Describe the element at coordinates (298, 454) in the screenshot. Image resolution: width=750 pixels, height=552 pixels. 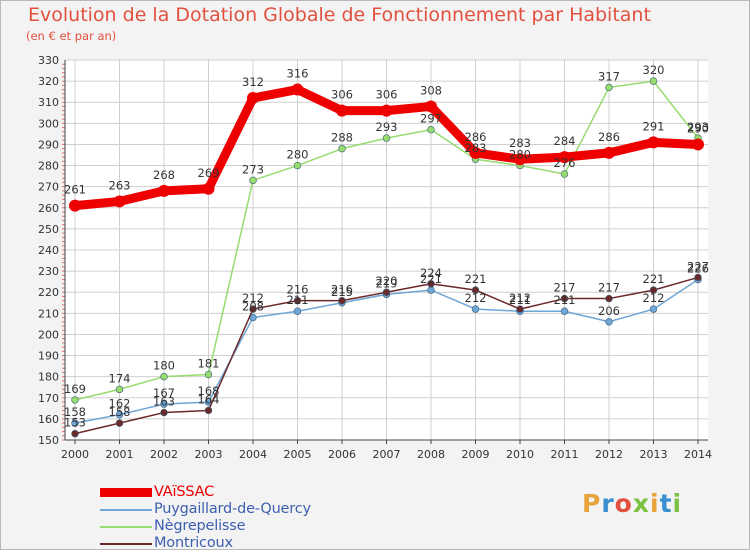
I see `x-tick-label: 2005` at that location.